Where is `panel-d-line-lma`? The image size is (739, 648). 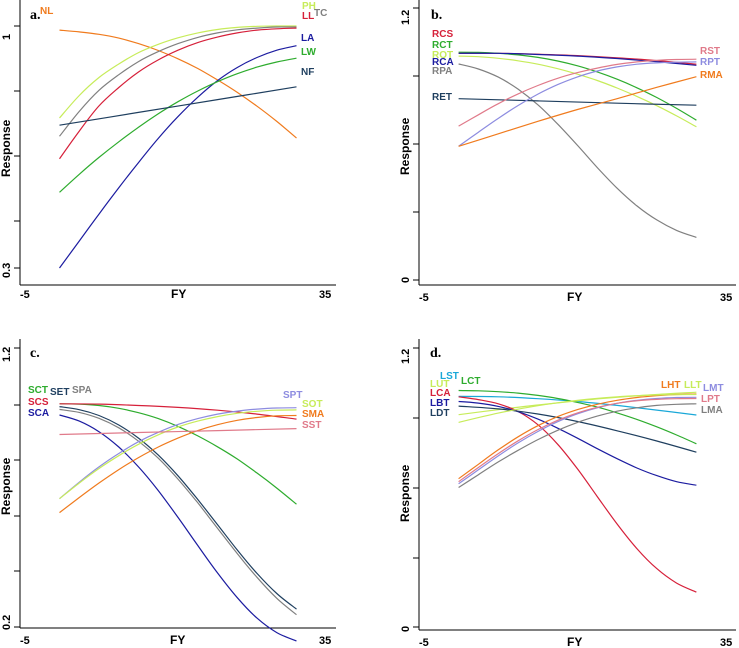
panel-d-line-lma is located at coordinates (577, 446).